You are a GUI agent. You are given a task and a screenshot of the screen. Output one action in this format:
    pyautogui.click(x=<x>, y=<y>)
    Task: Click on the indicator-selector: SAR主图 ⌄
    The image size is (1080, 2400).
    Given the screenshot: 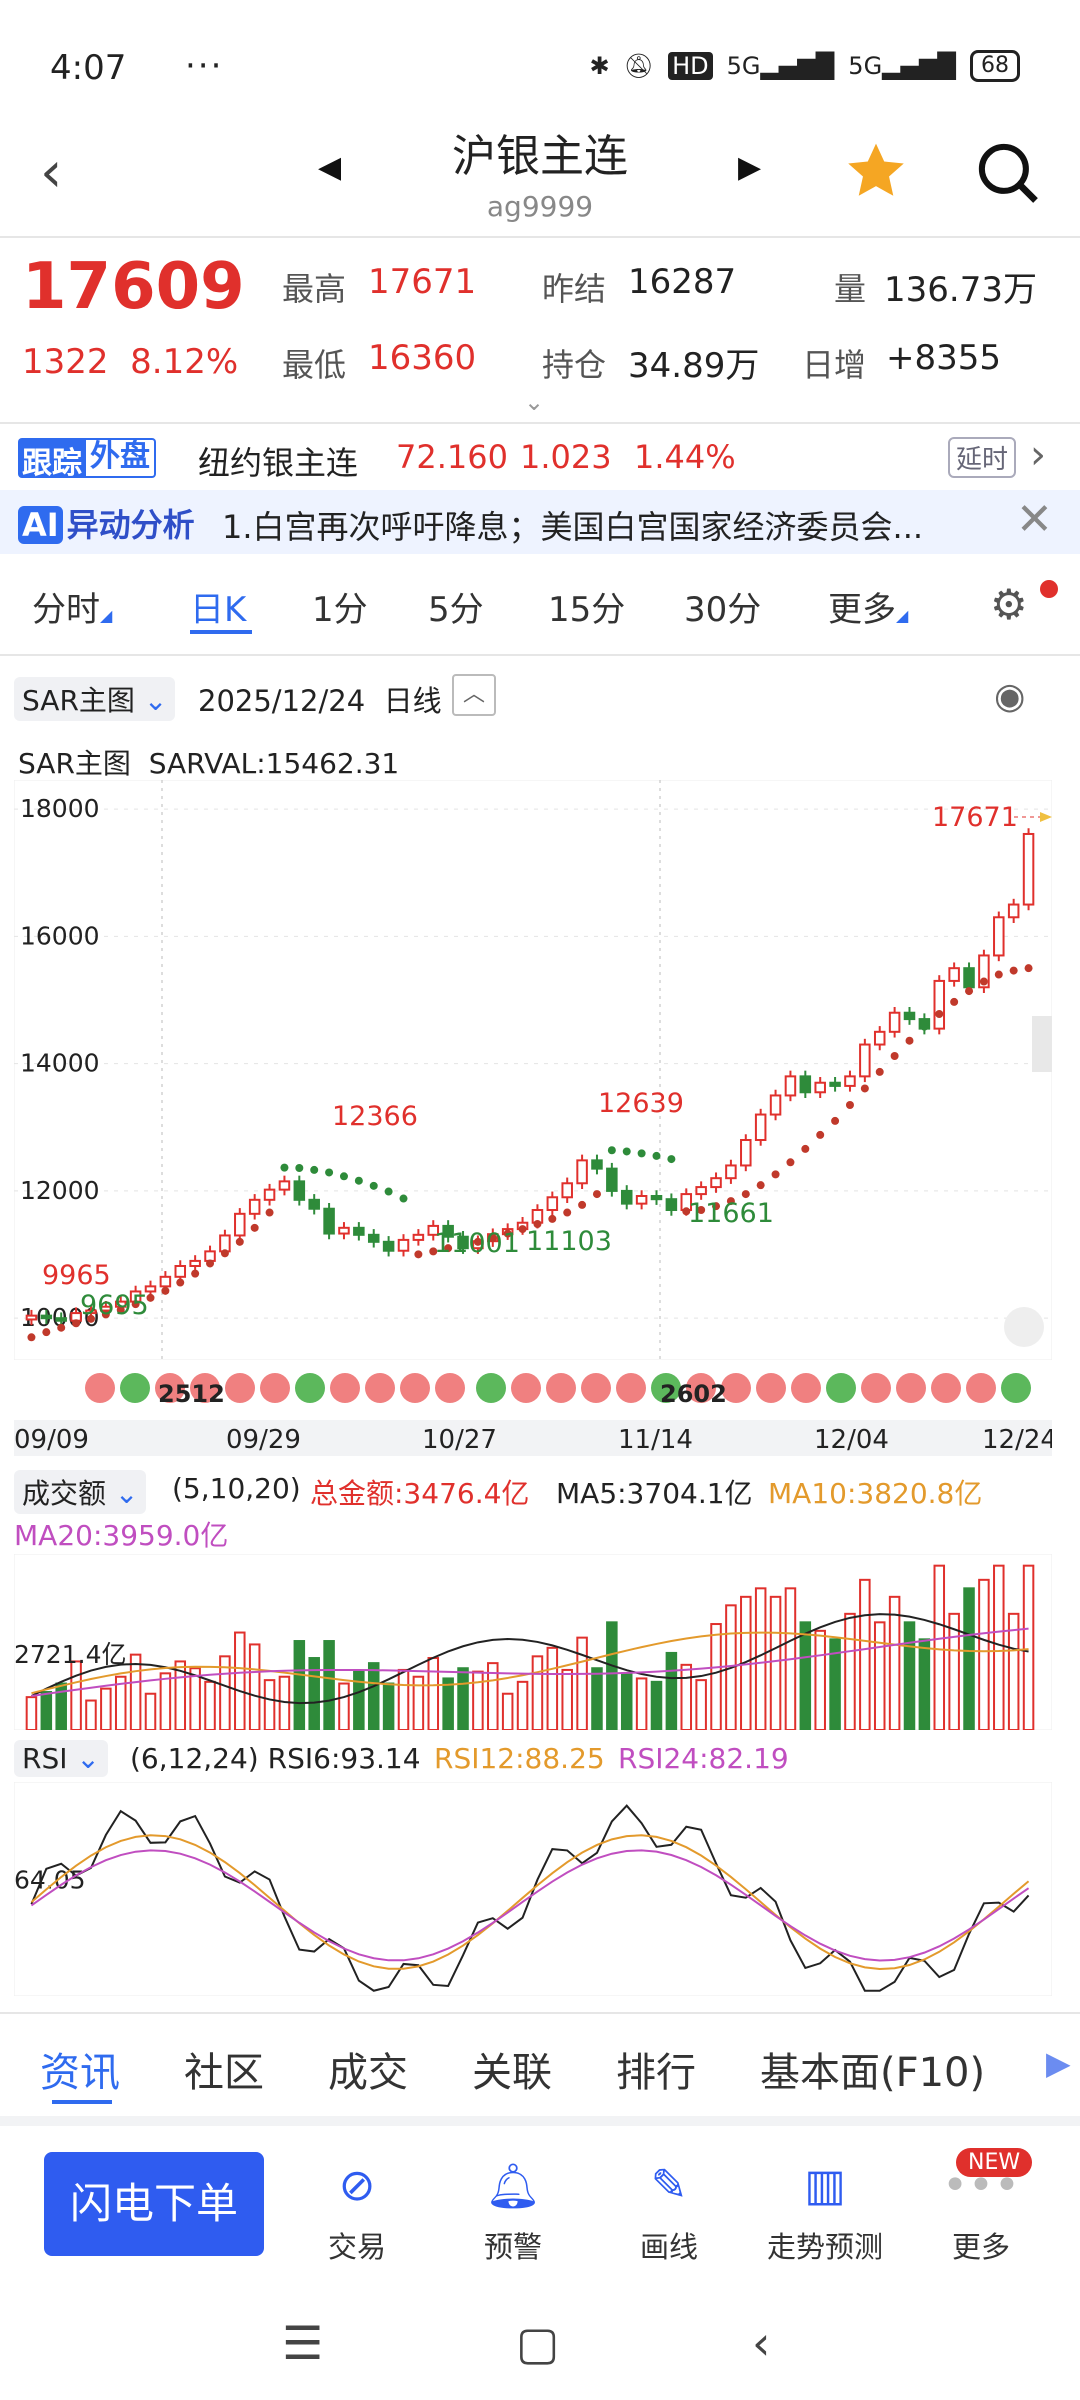 What is the action you would take?
    pyautogui.click(x=95, y=699)
    